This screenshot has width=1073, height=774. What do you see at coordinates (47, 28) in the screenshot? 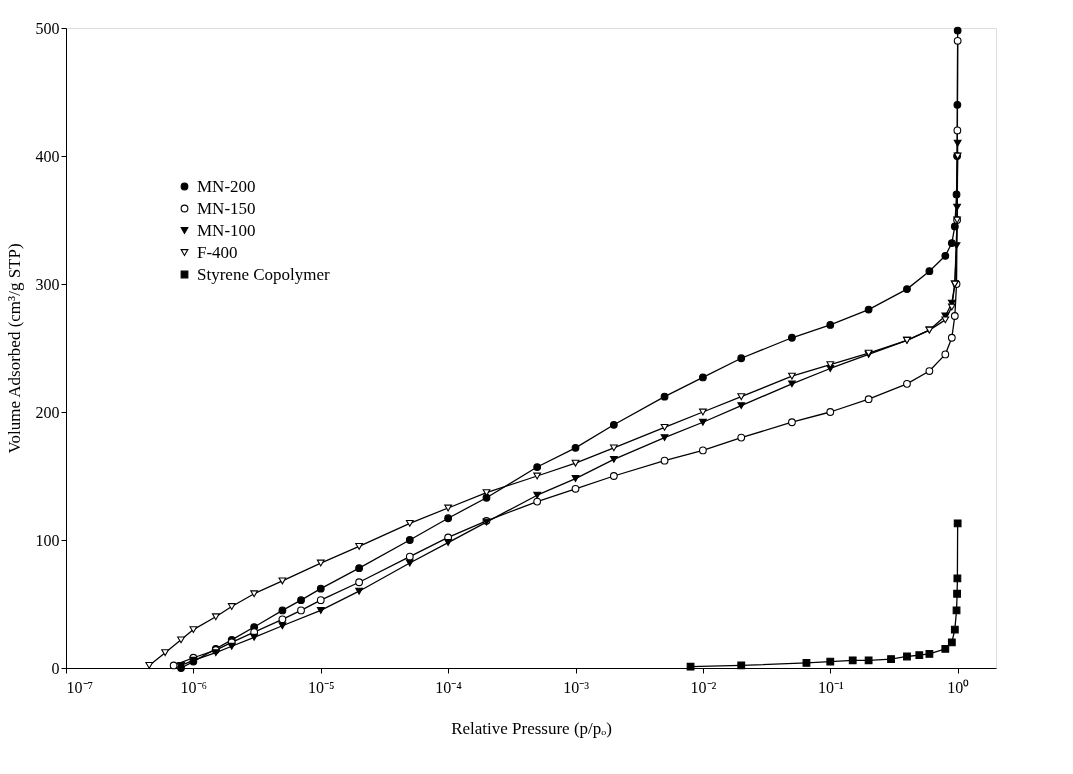
I see `y-tick-label: 500` at bounding box center [47, 28].